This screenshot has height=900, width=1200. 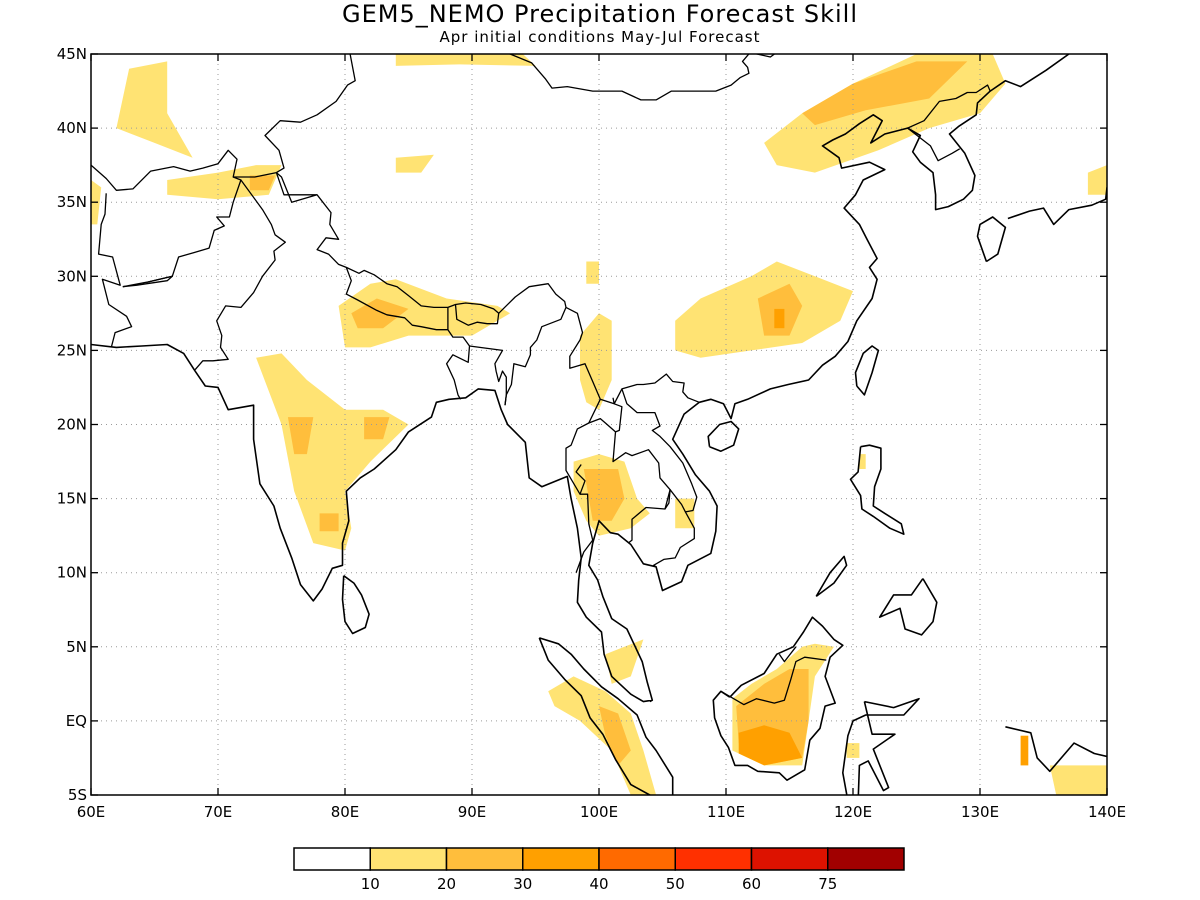 What do you see at coordinates (76, 647) in the screenshot?
I see `lat-tick-label: 5N` at bounding box center [76, 647].